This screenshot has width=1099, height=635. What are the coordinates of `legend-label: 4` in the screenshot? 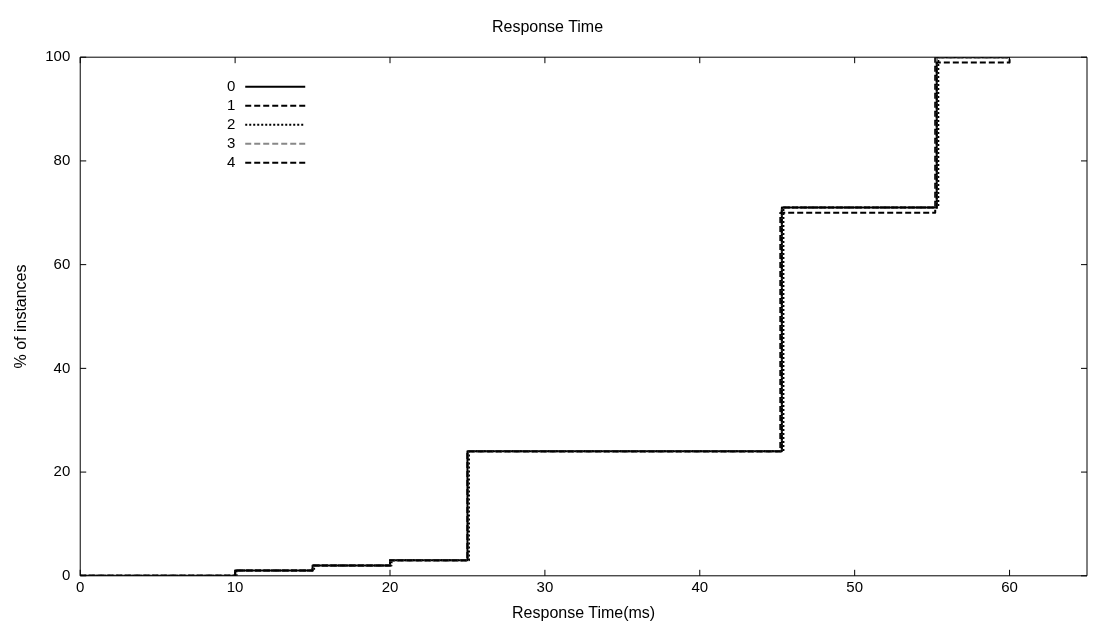 It's located at (231, 161).